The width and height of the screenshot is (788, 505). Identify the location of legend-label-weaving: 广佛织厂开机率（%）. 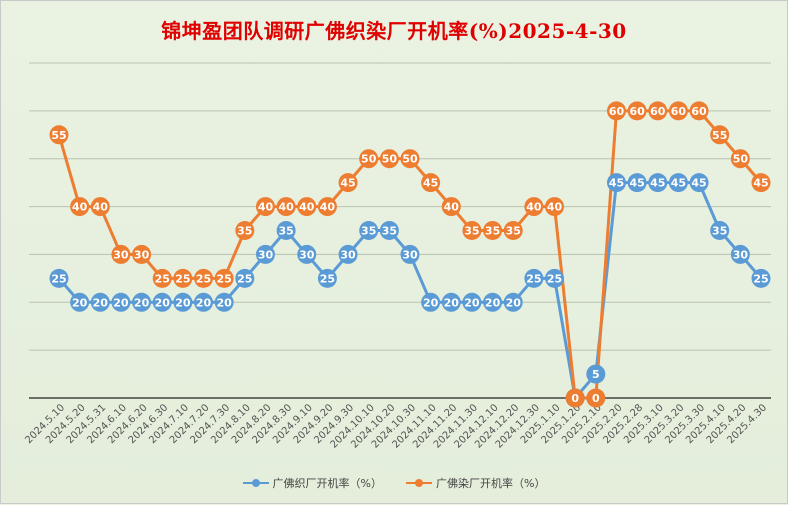
(327, 483).